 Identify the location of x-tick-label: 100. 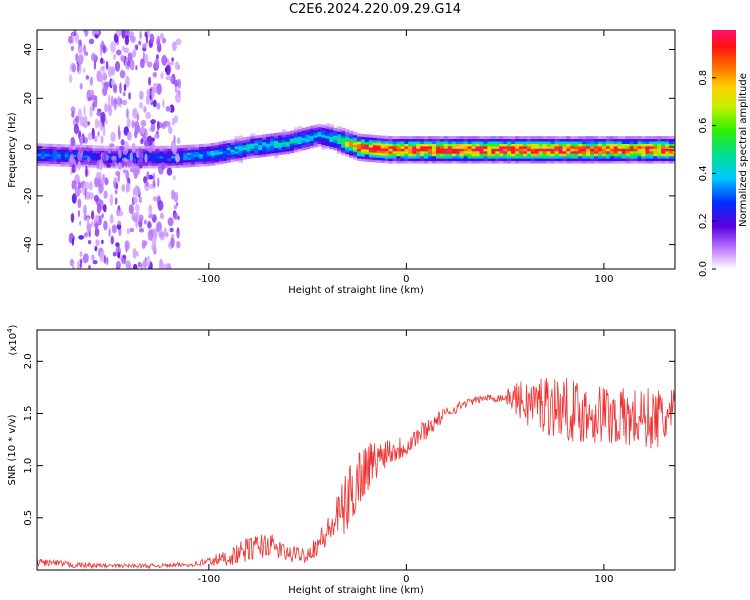
(603, 279).